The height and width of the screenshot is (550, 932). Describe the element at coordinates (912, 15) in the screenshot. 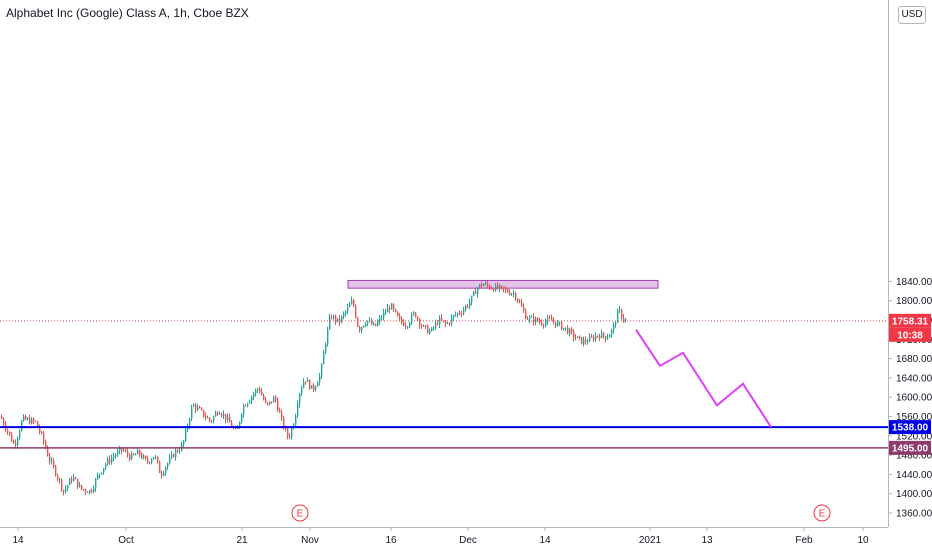

I see `currency-badge: USD` at that location.